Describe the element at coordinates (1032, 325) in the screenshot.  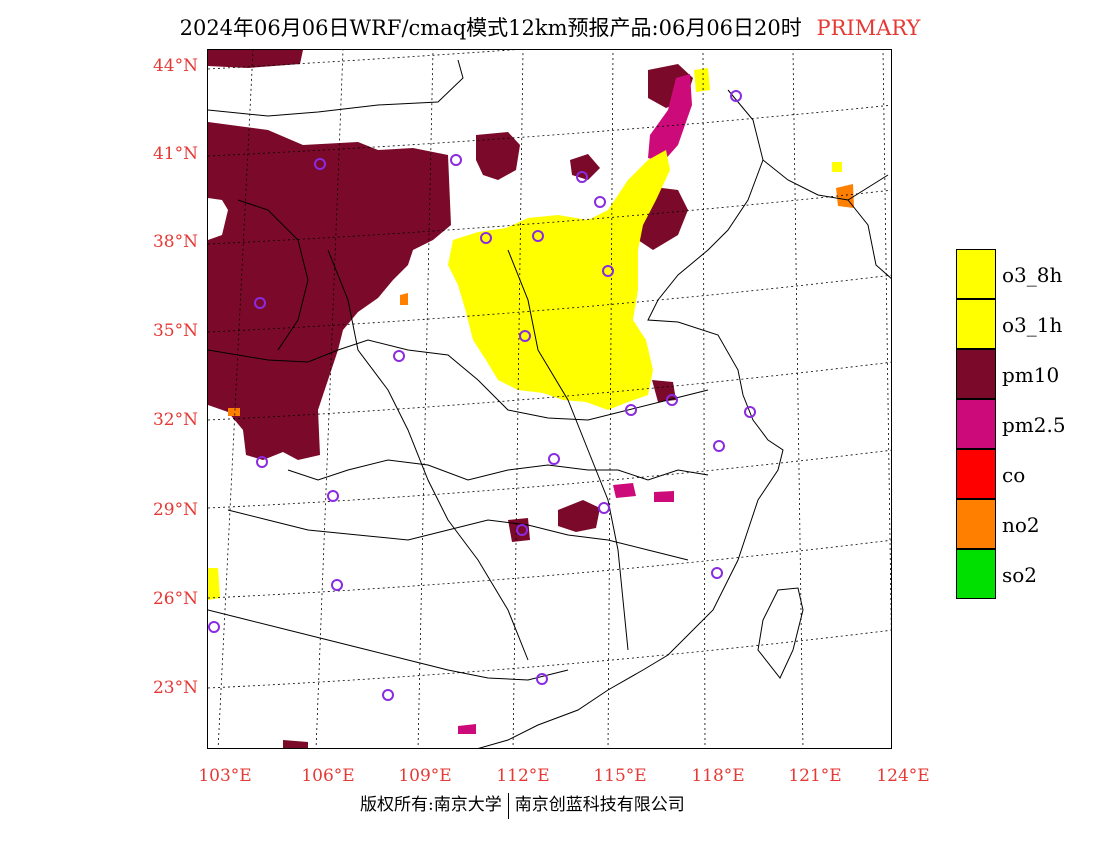
I see `legend-label: o3_1h` at that location.